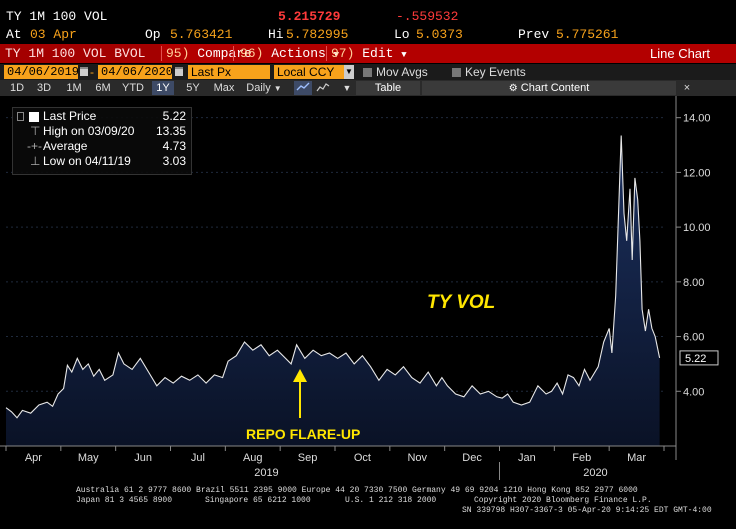 The width and height of the screenshot is (736, 529). Describe the element at coordinates (34, 146) in the screenshot. I see `average-marker-icon: -+-` at that location.